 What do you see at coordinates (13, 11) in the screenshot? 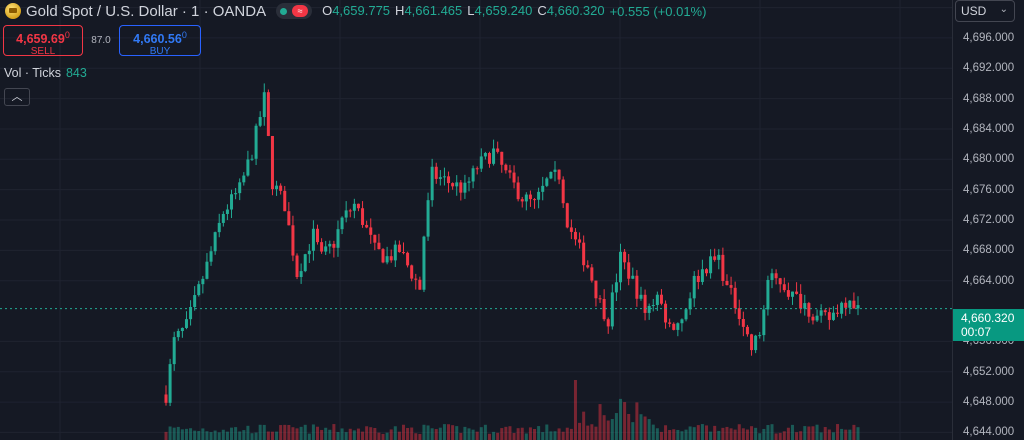
I see `gold-bar-icon` at bounding box center [13, 11].